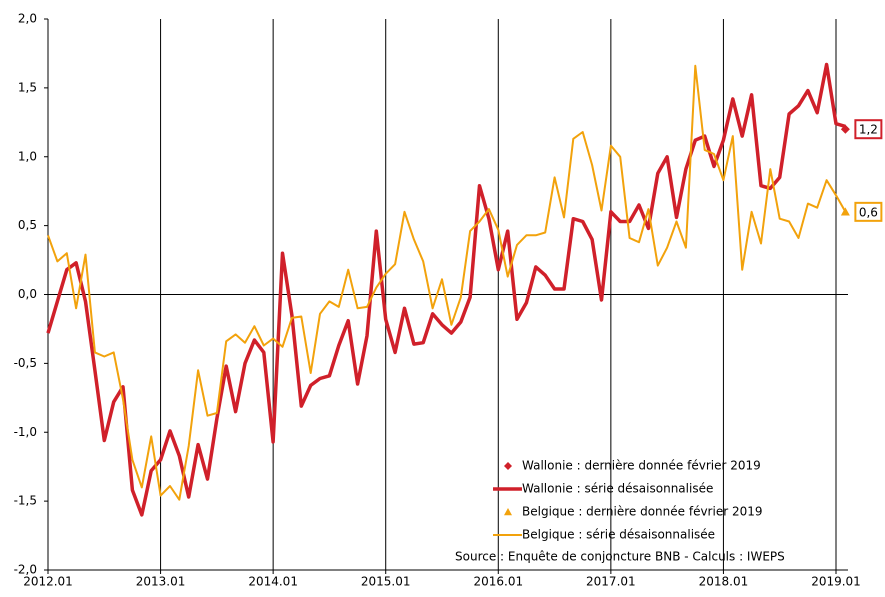 This screenshot has width=885, height=597. I want to click on y-tick-label: -1,5, so click(25, 501).